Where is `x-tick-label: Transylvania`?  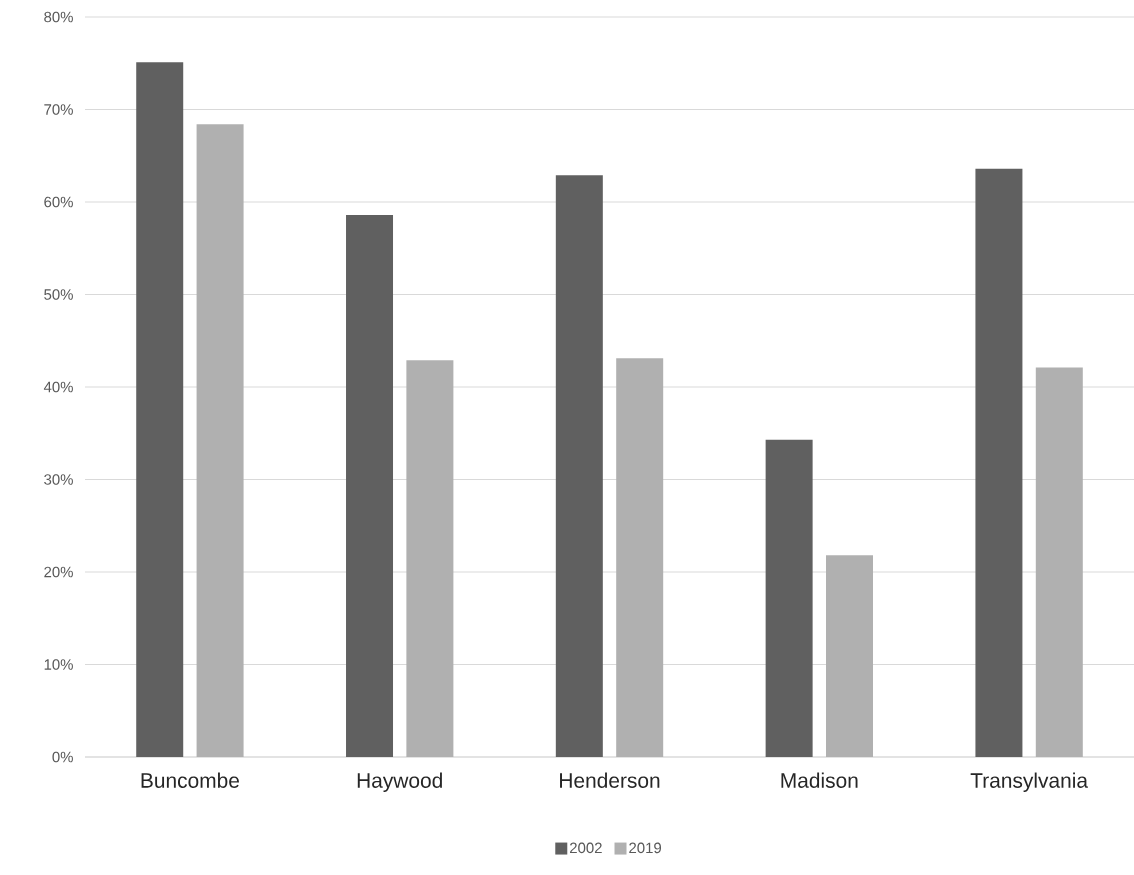
x-tick-label: Transylvania is located at coordinates (1029, 782).